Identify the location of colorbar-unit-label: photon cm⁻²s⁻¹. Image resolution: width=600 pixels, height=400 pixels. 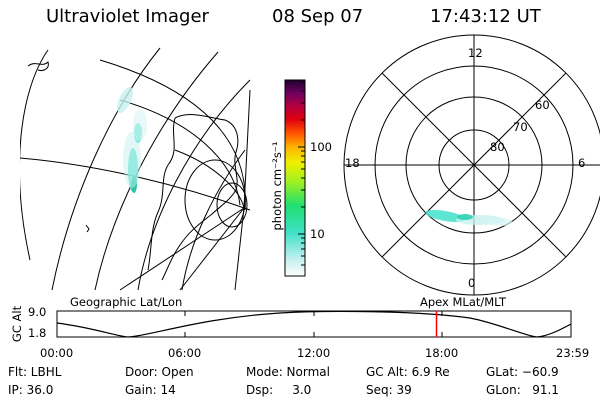
(277, 186).